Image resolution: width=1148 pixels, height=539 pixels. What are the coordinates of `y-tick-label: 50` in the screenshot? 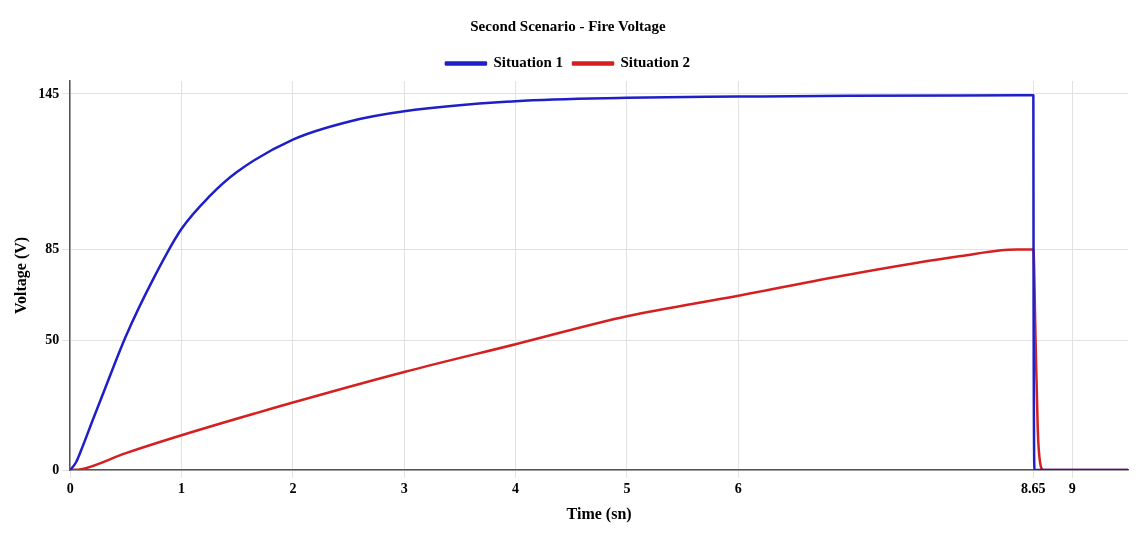 It's located at (52, 339).